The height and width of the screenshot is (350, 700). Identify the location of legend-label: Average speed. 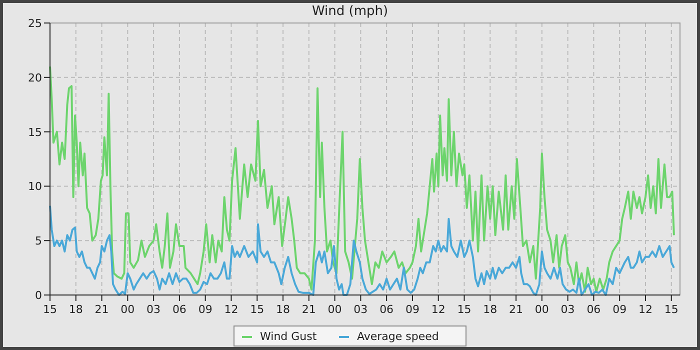
(398, 336).